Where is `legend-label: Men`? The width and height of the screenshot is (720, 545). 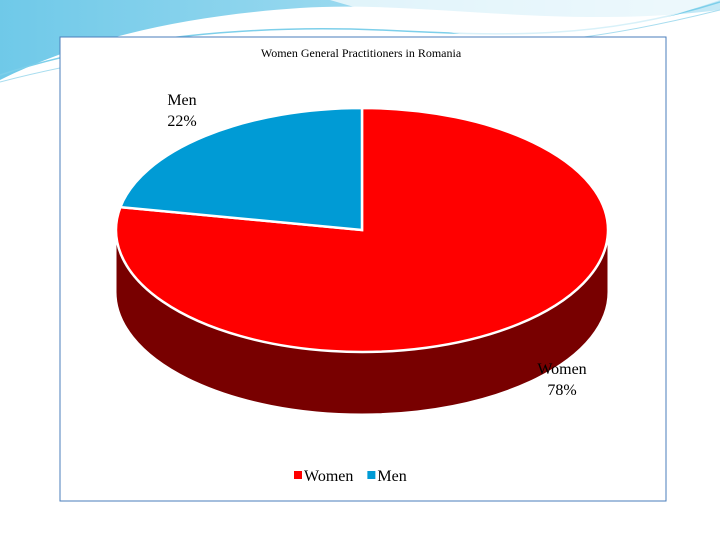 legend-label: Men is located at coordinates (391, 476).